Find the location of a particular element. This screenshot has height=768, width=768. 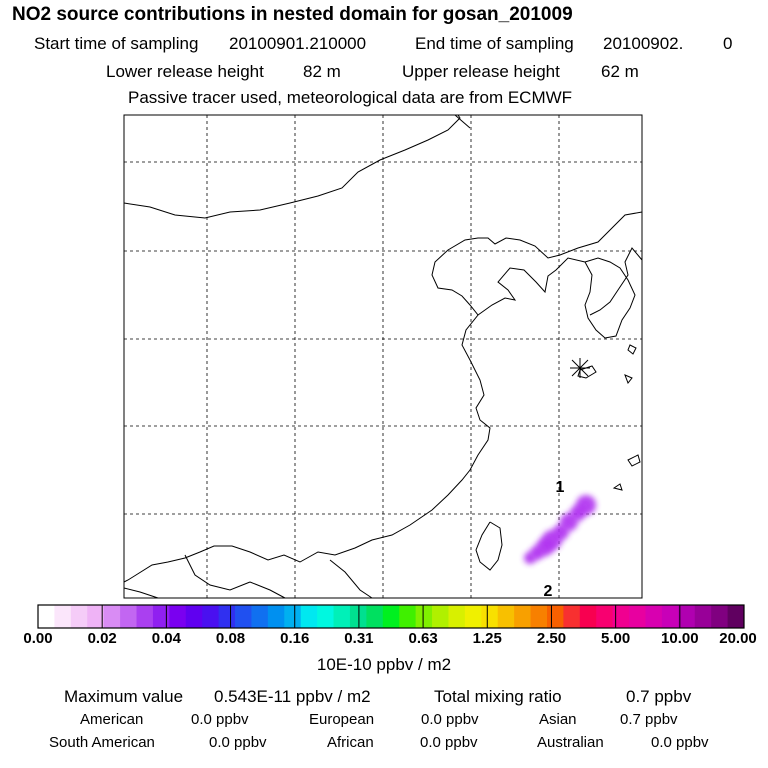

colorbar-tick-label: 0.31 is located at coordinates (359, 638).